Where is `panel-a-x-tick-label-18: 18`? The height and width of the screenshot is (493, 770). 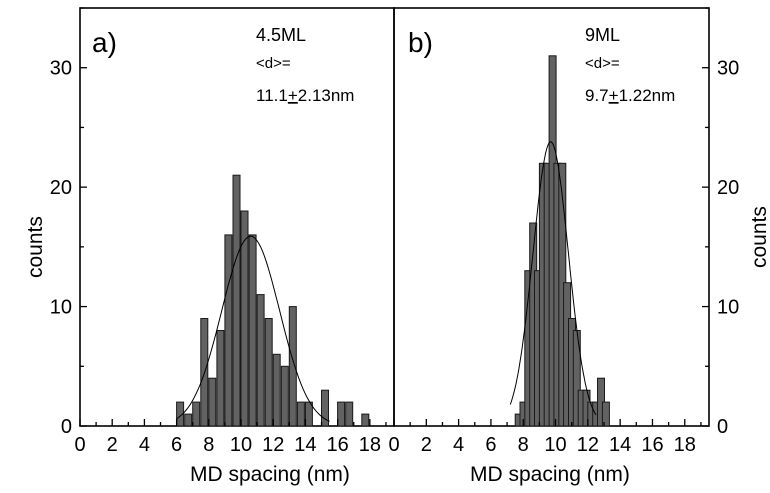 panel-a-x-tick-label-18: 18 is located at coordinates (370, 445).